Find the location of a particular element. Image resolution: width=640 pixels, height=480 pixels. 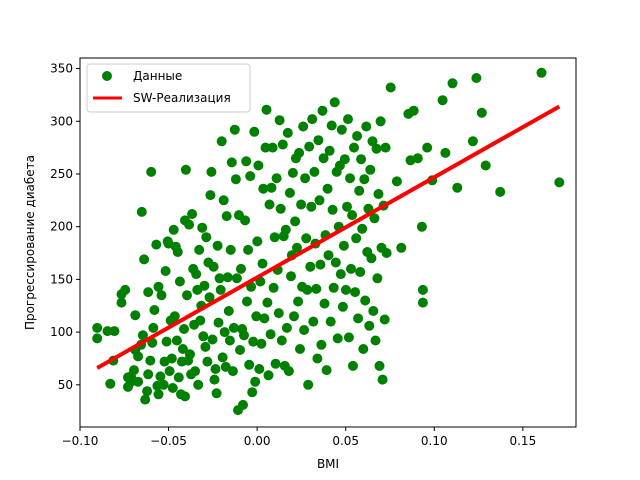

legend: Данные SW-Реализация is located at coordinates (168, 88).